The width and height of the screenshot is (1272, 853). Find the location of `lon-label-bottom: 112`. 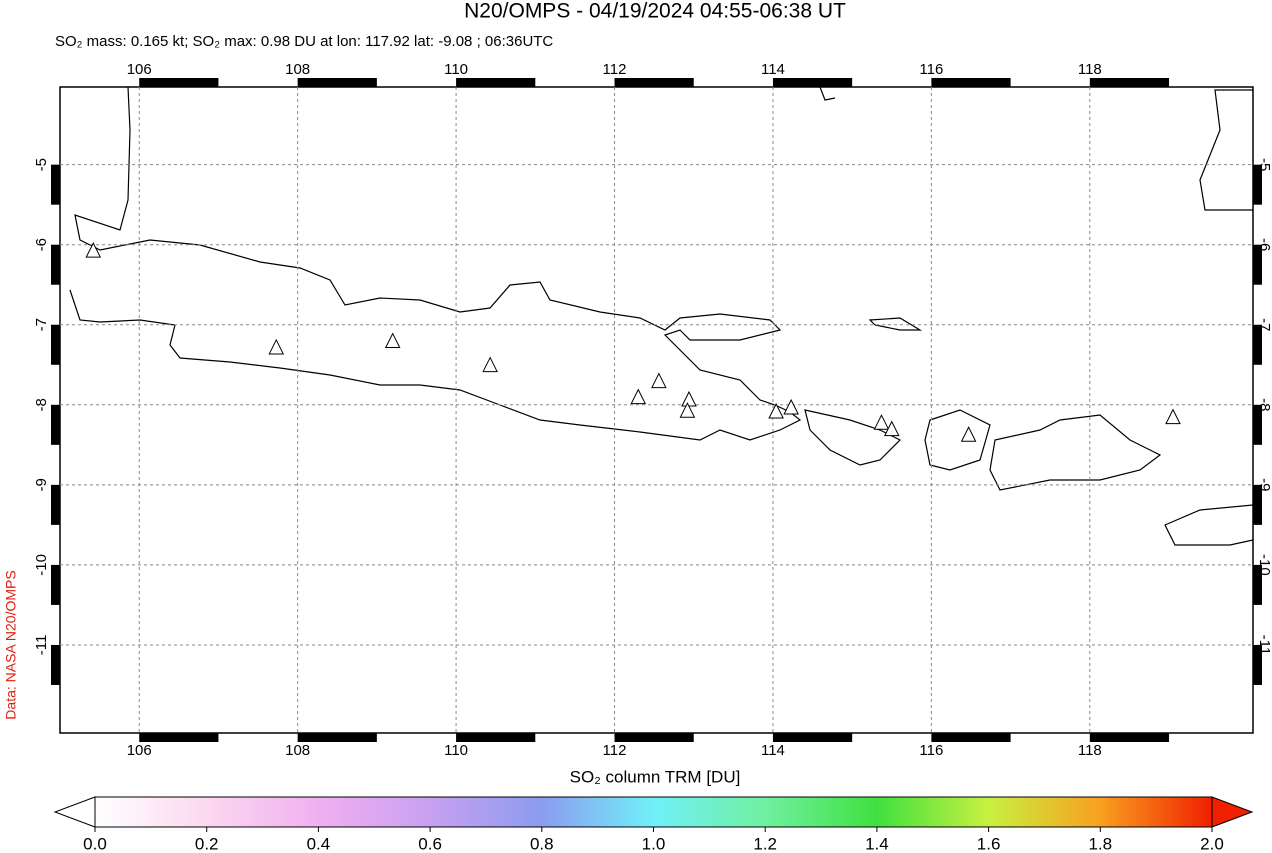

lon-label-bottom: 112 is located at coordinates (615, 750).